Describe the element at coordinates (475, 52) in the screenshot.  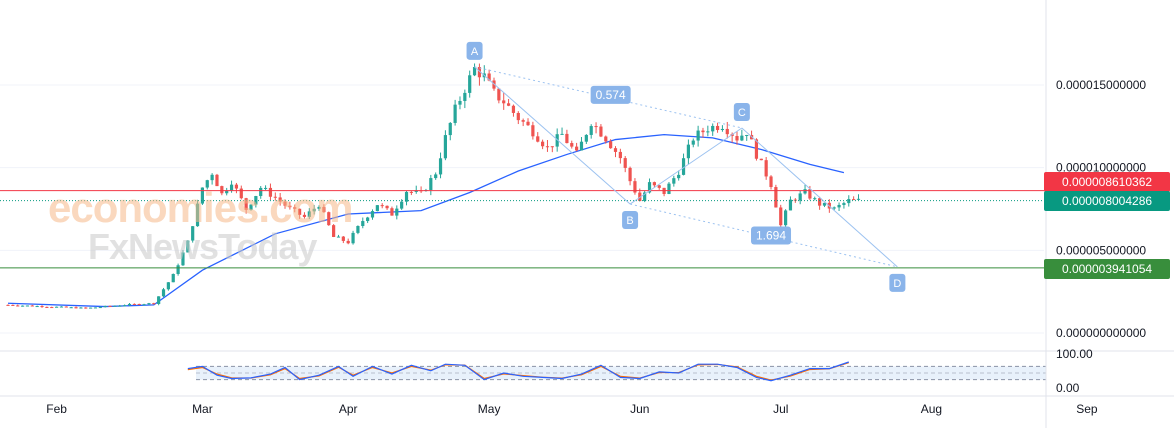
I see `pattern-point-label: A` at that location.